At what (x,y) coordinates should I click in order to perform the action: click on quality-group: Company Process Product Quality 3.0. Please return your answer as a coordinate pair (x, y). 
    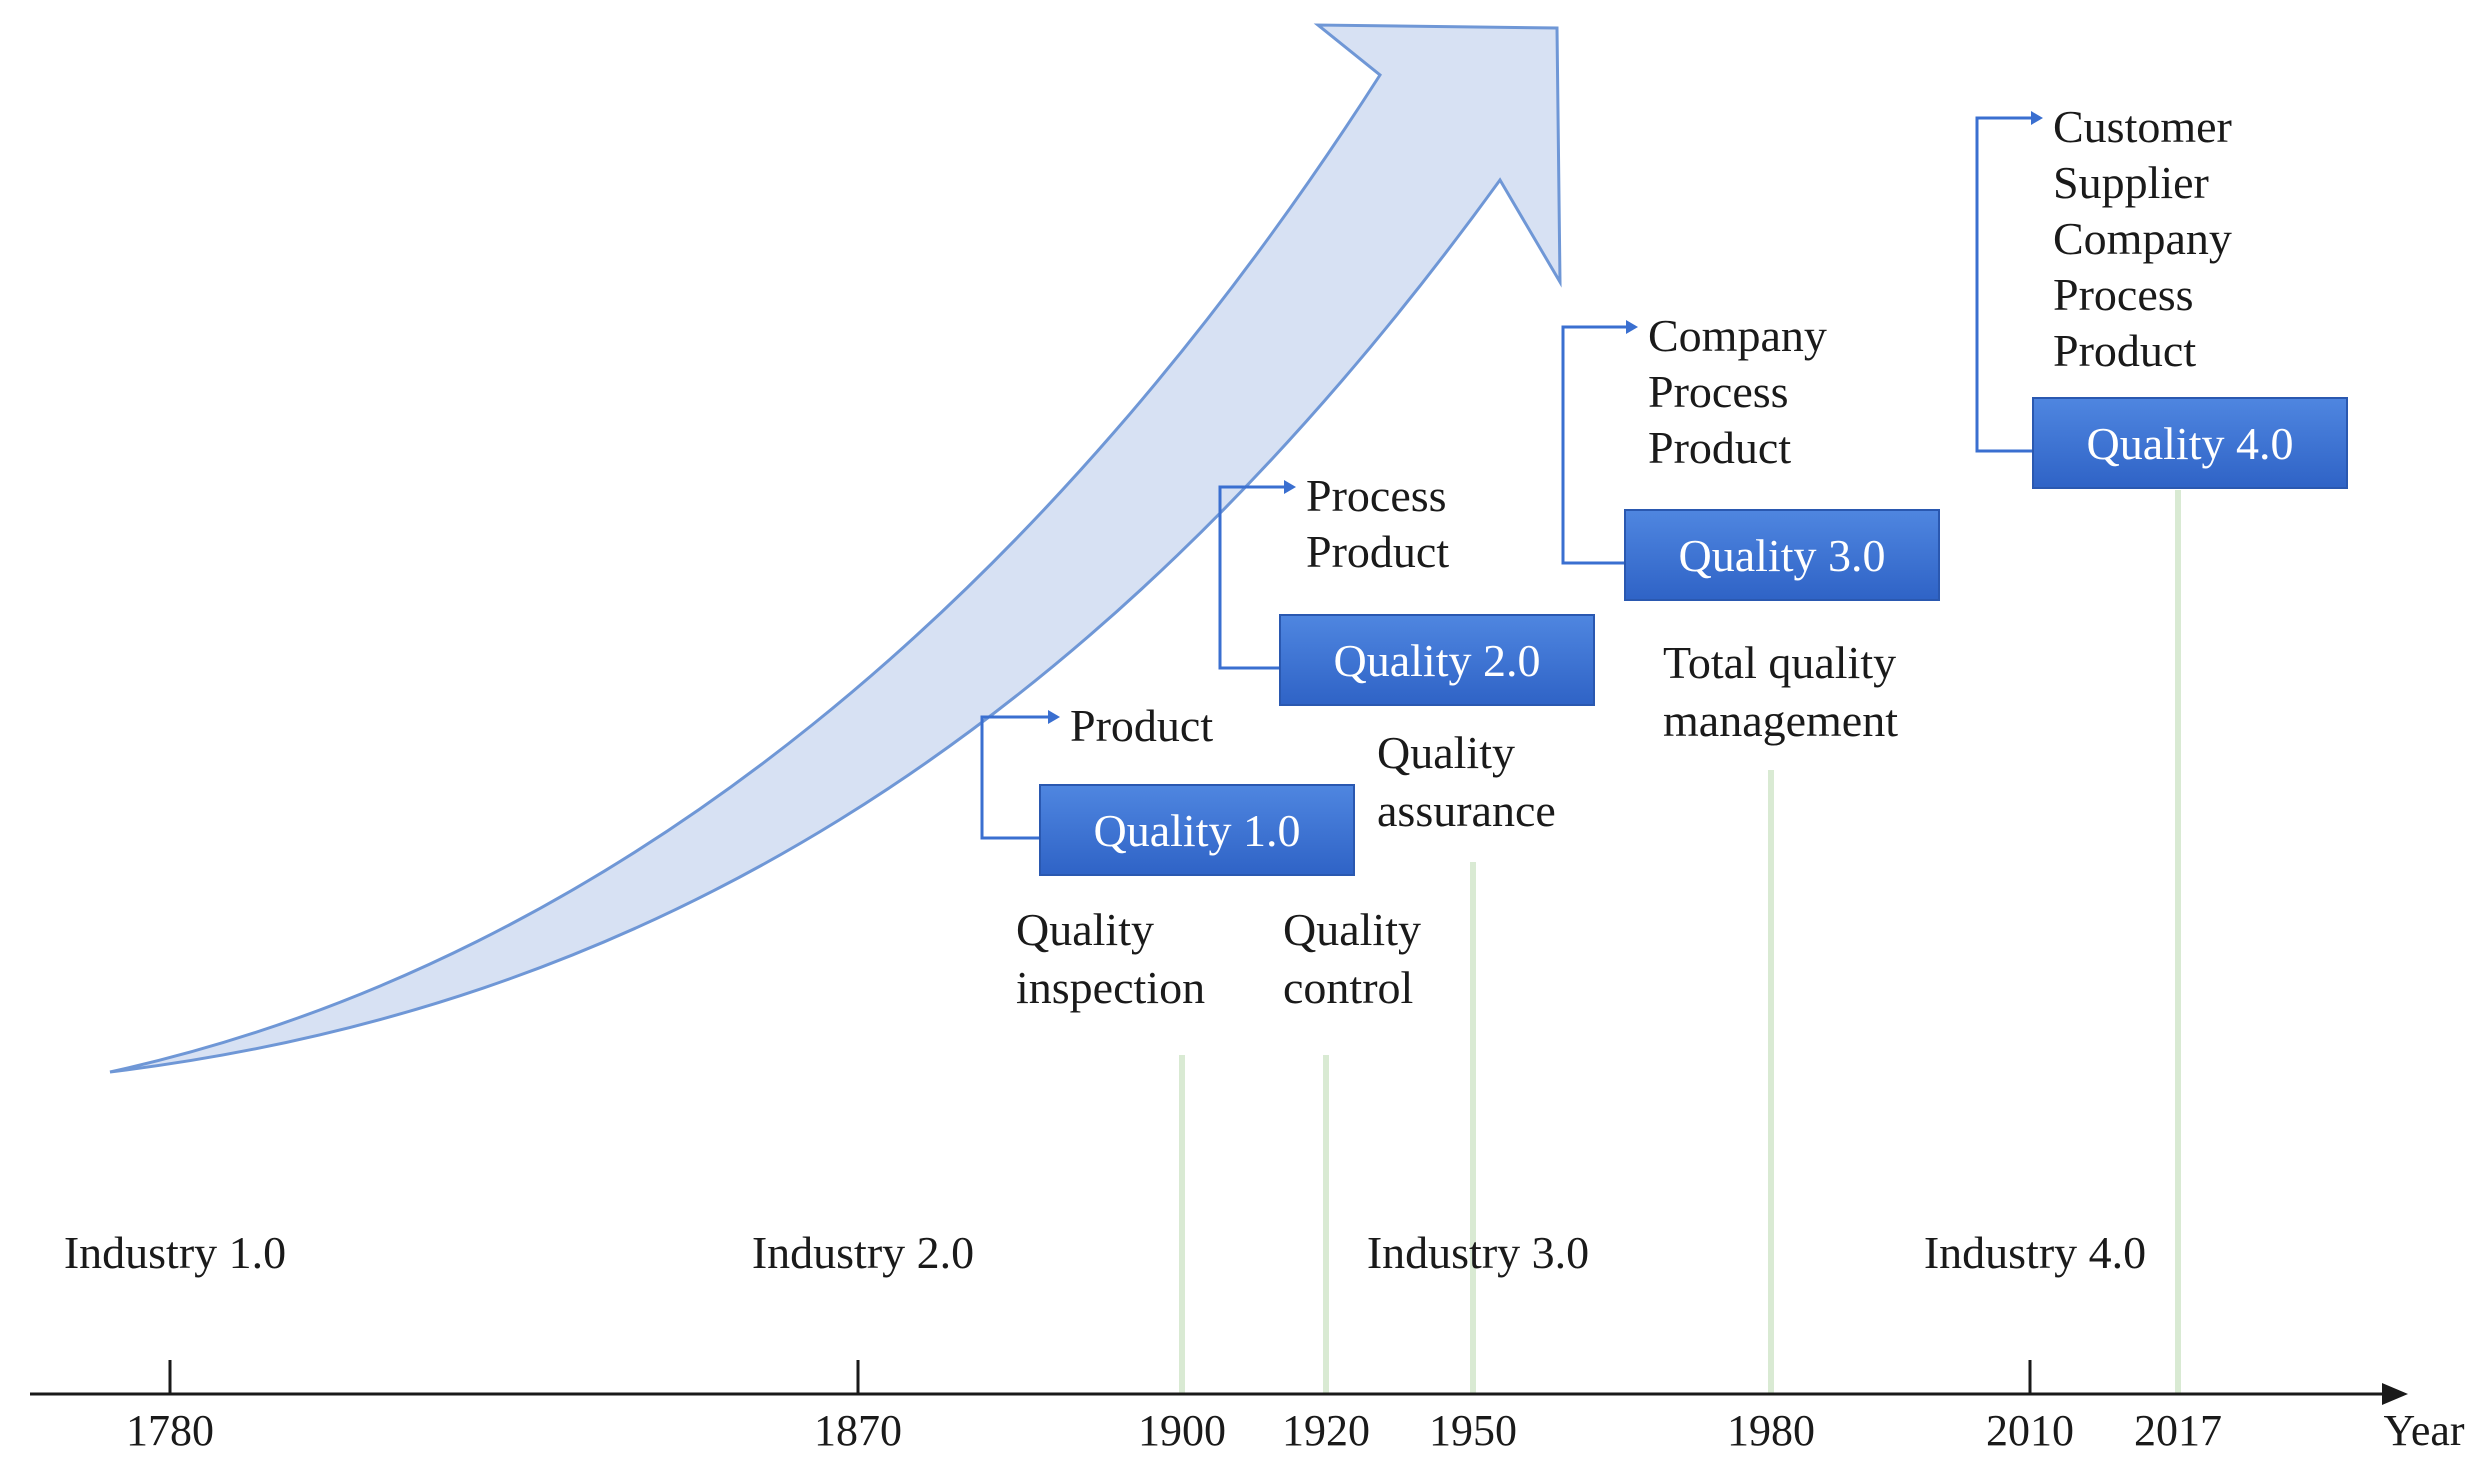
    Looking at the image, I should click on (1750, 455).